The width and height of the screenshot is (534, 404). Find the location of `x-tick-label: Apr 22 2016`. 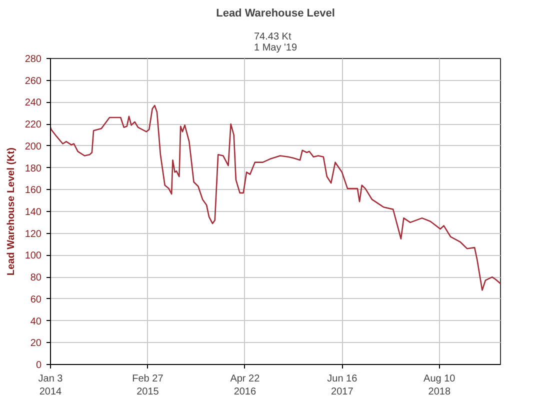

x-tick-label: Apr 22 2016 is located at coordinates (245, 386).